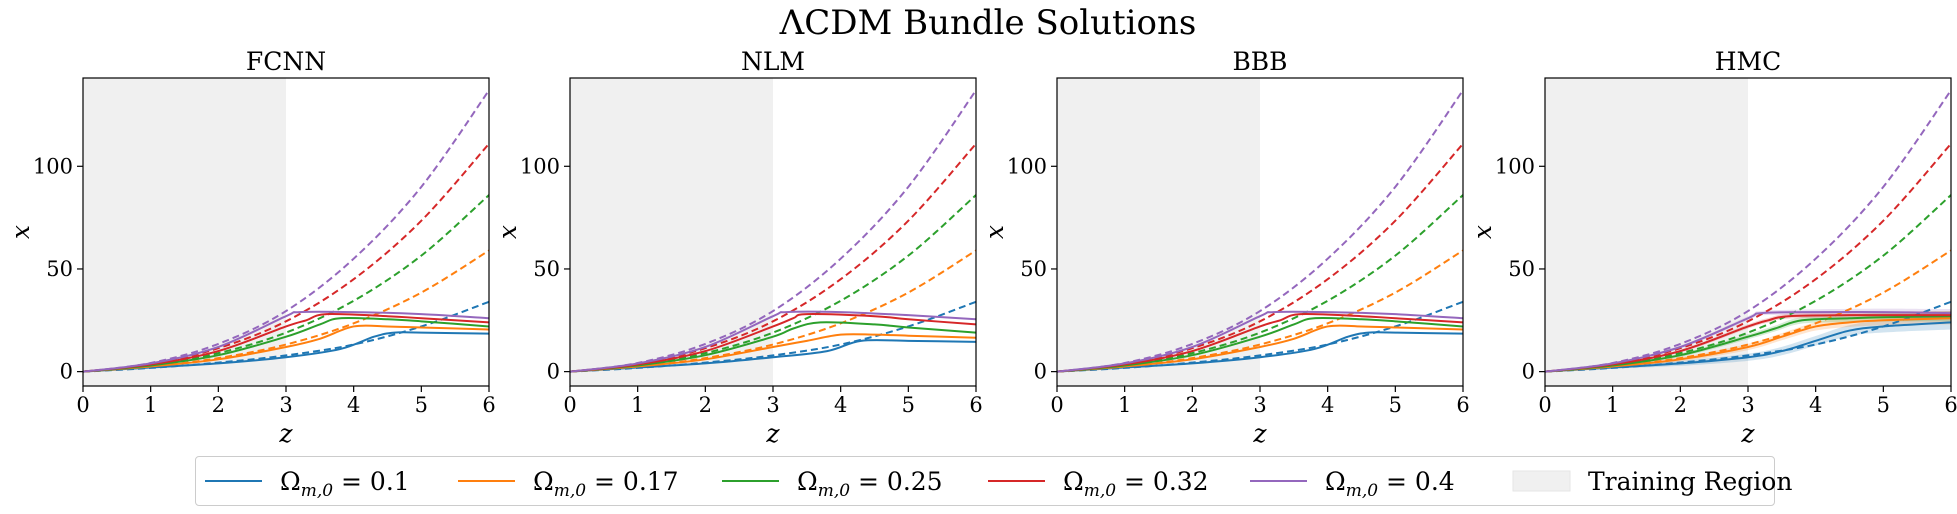  Describe the element at coordinates (345, 484) in the screenshot. I see `legend-label: Ωm,0 = 0.1` at that location.